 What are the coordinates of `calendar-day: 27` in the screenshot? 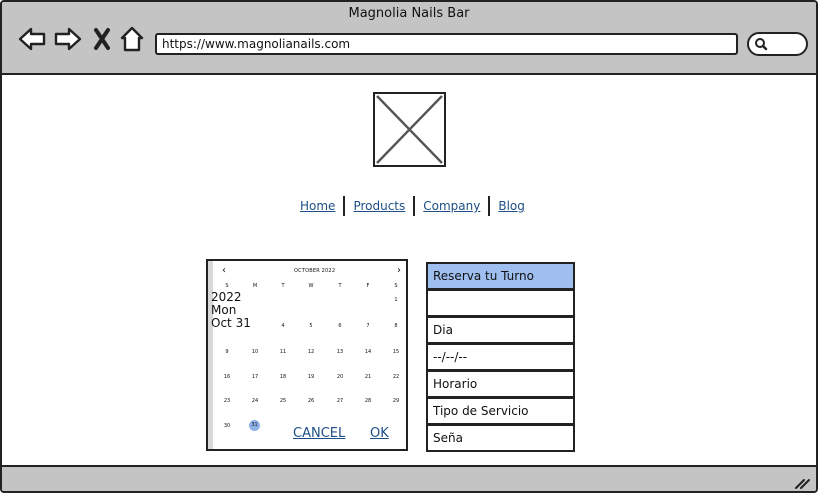 It's located at (340, 401).